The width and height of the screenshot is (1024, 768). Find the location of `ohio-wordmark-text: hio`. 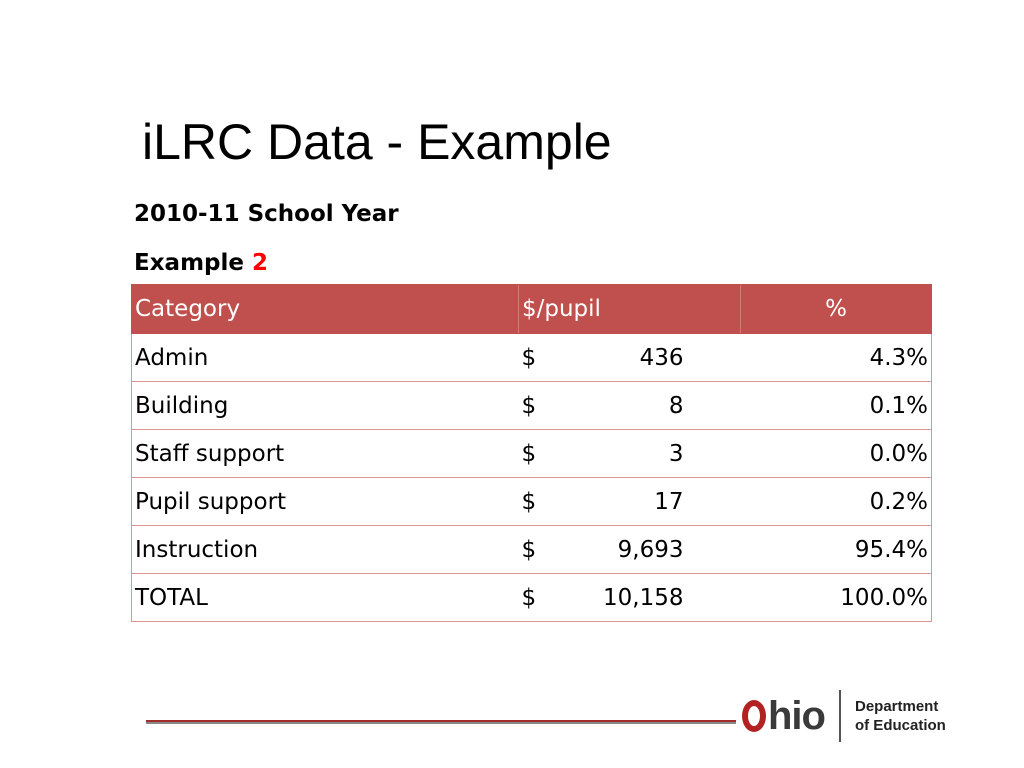

ohio-wordmark-text: hio is located at coordinates (797, 715).